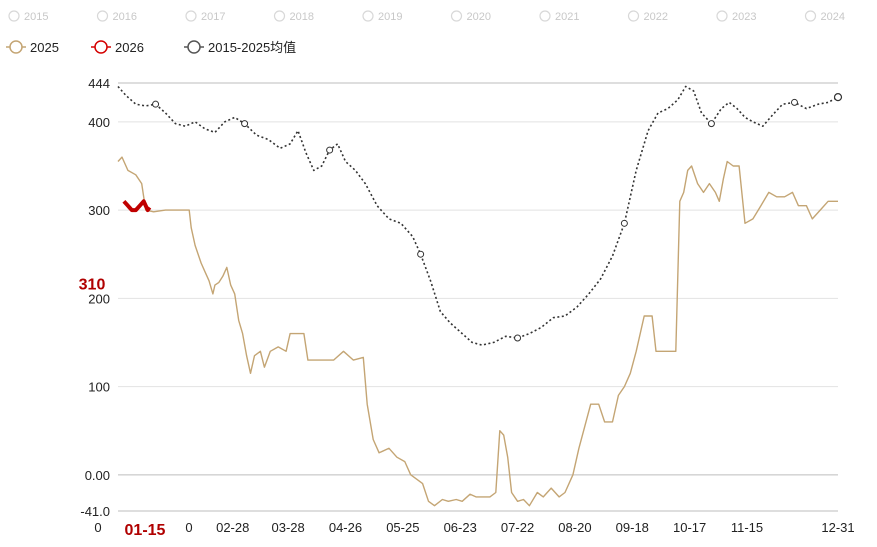  I want to click on x-tick-label: 12-31, so click(837, 527).